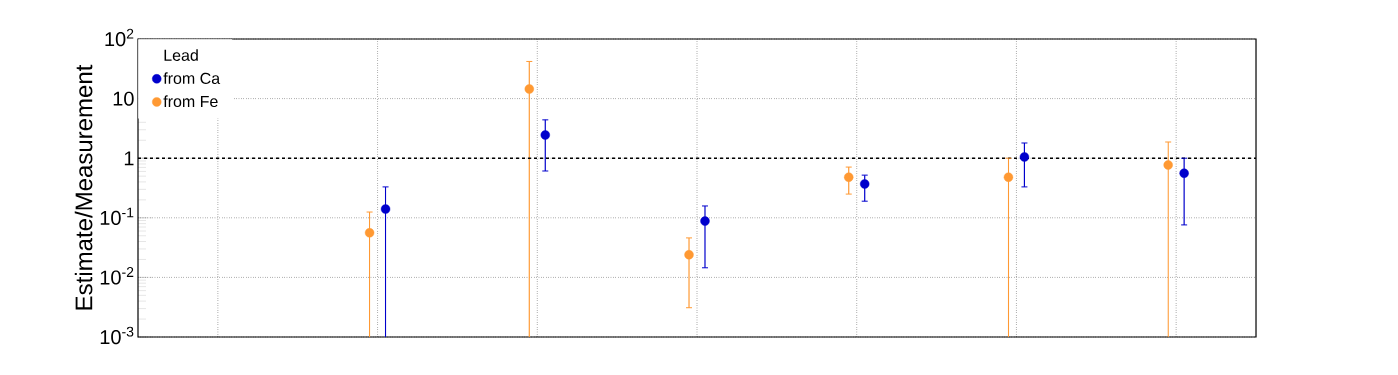 The image size is (1398, 375). What do you see at coordinates (83, 187) in the screenshot?
I see `y-axis-title: Estimate/Measurement` at bounding box center [83, 187].